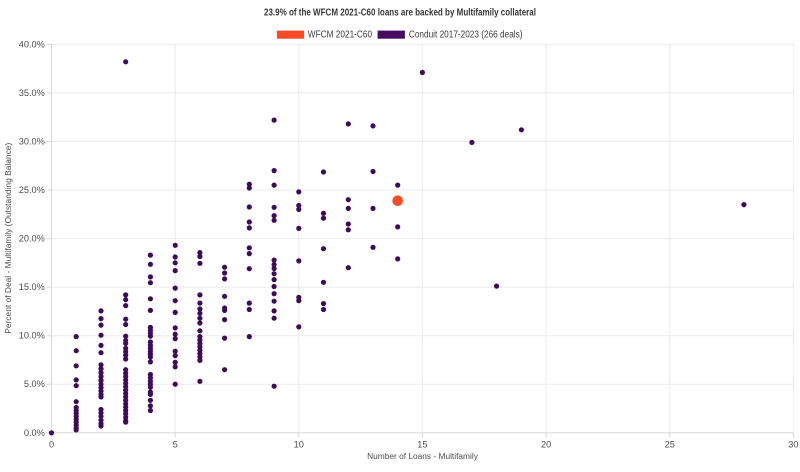 The image size is (800, 472). Describe the element at coordinates (422, 445) in the screenshot. I see `svg-text: 15` at that location.